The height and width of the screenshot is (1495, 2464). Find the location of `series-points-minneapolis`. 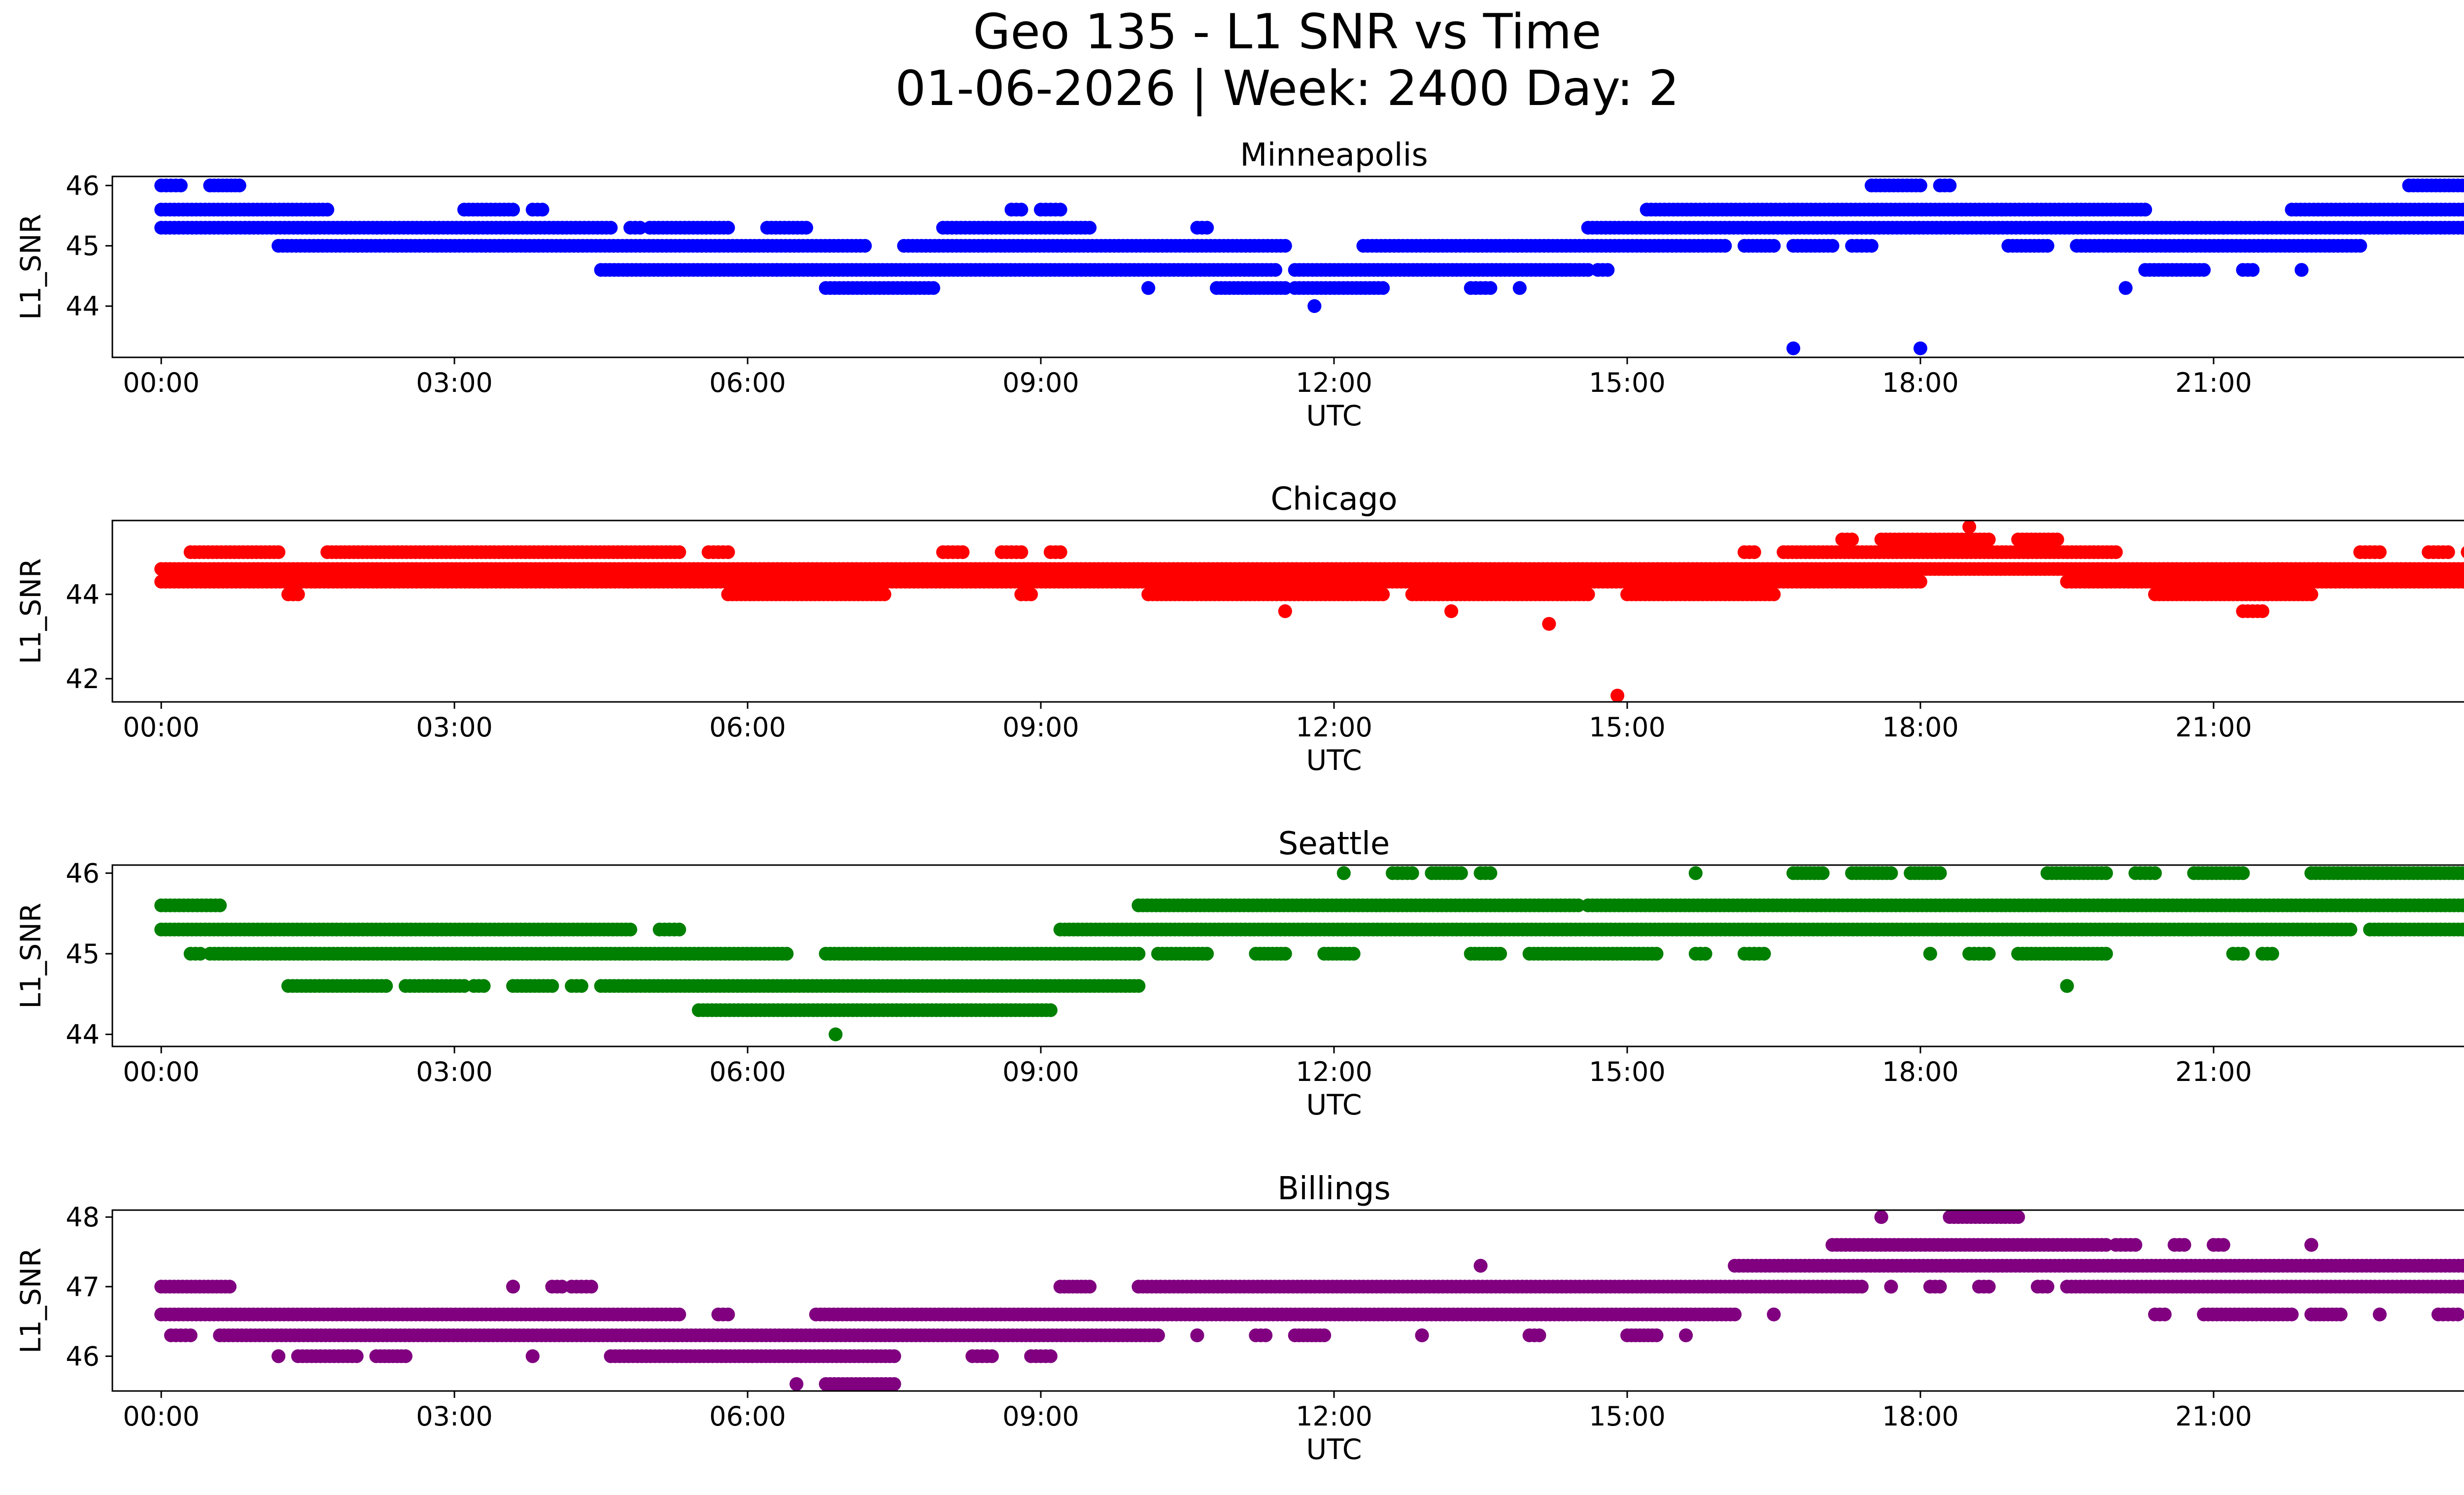

series-points-minneapolis is located at coordinates (1309, 266).